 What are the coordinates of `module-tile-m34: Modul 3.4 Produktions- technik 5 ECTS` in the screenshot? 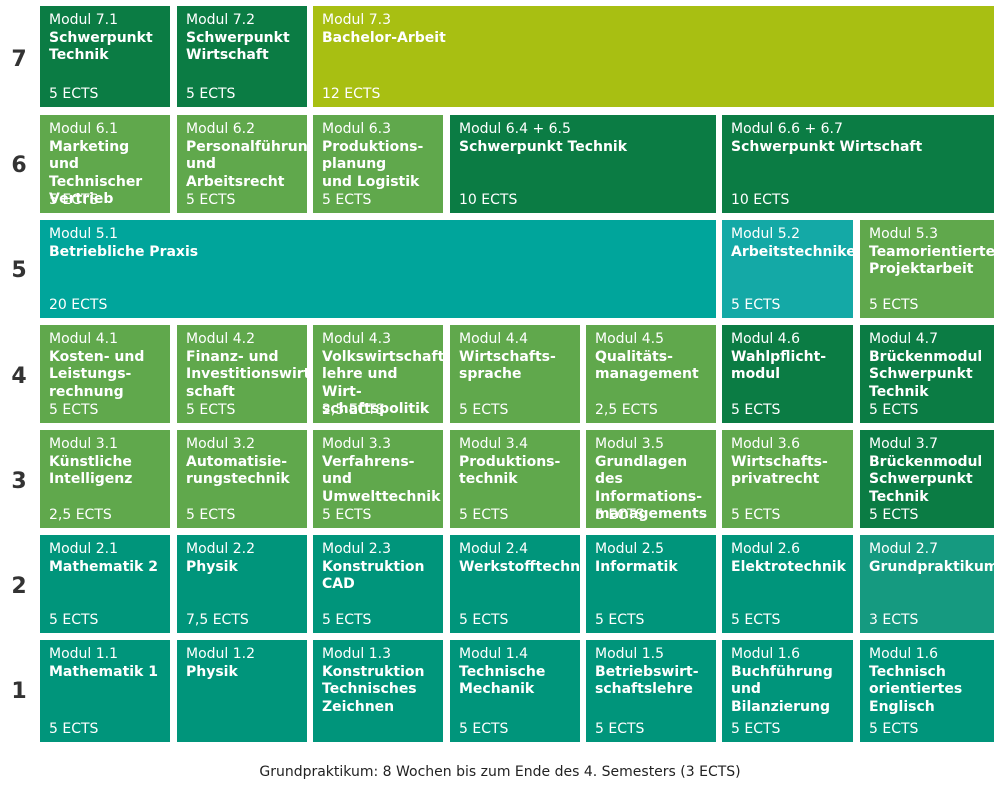 It's located at (515, 479).